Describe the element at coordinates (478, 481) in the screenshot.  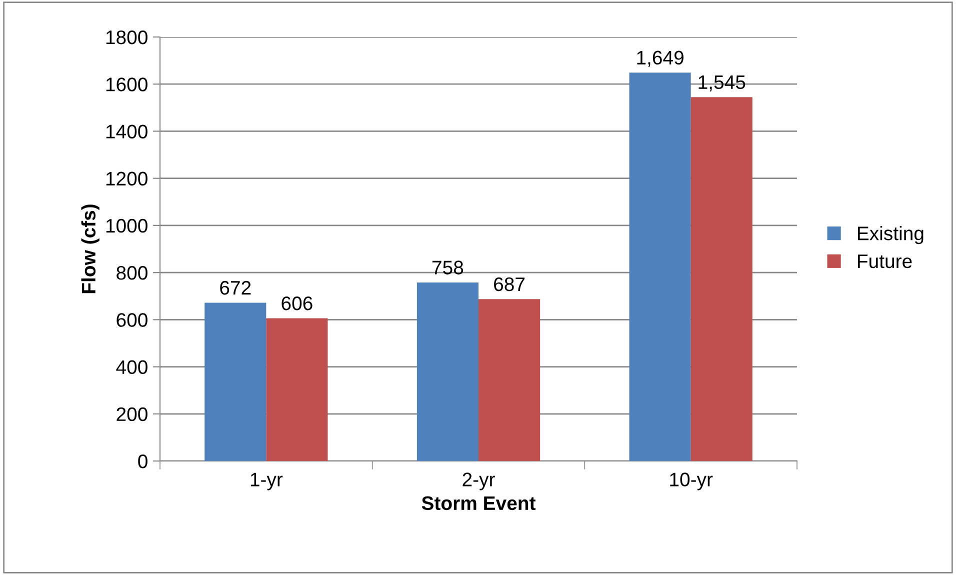
I see `x-tick-label: 2-yr` at that location.